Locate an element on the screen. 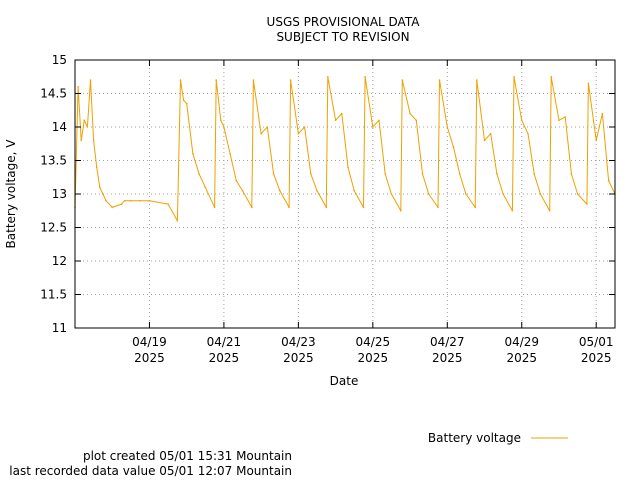 This screenshot has width=640, height=480. x-axis-label: Date is located at coordinates (344, 381).